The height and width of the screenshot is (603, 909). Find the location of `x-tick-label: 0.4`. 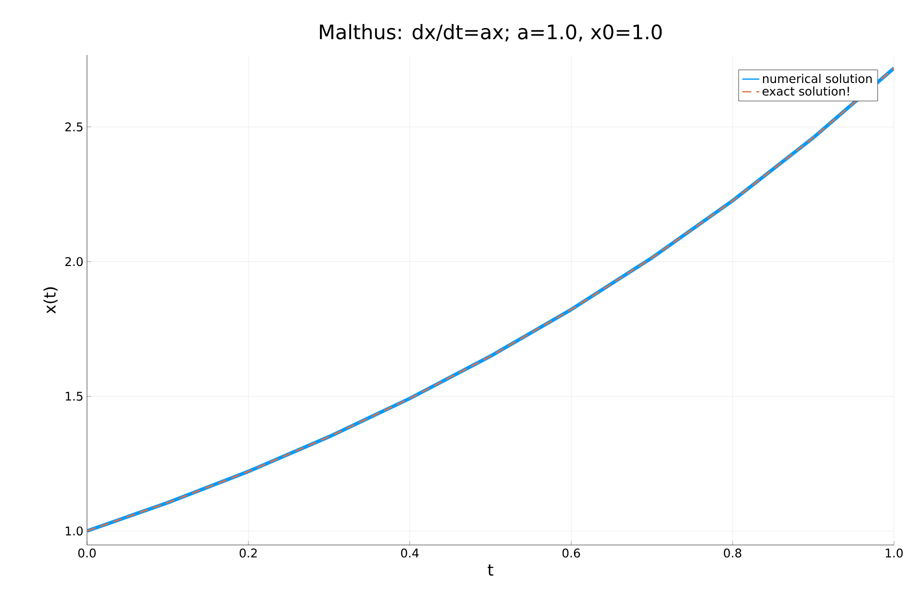

x-tick-label: 0.4 is located at coordinates (410, 553).